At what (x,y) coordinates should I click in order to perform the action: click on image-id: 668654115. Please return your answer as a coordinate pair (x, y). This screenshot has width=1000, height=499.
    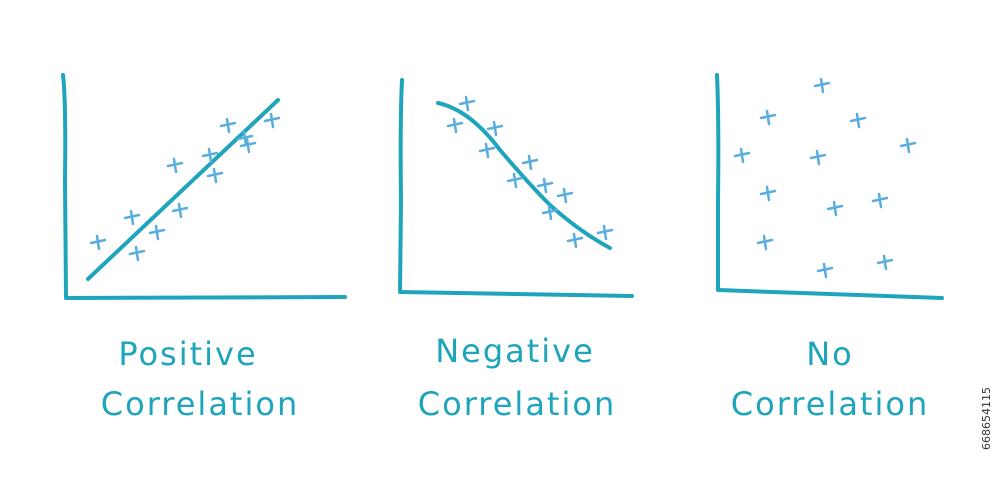
    Looking at the image, I should click on (986, 418).